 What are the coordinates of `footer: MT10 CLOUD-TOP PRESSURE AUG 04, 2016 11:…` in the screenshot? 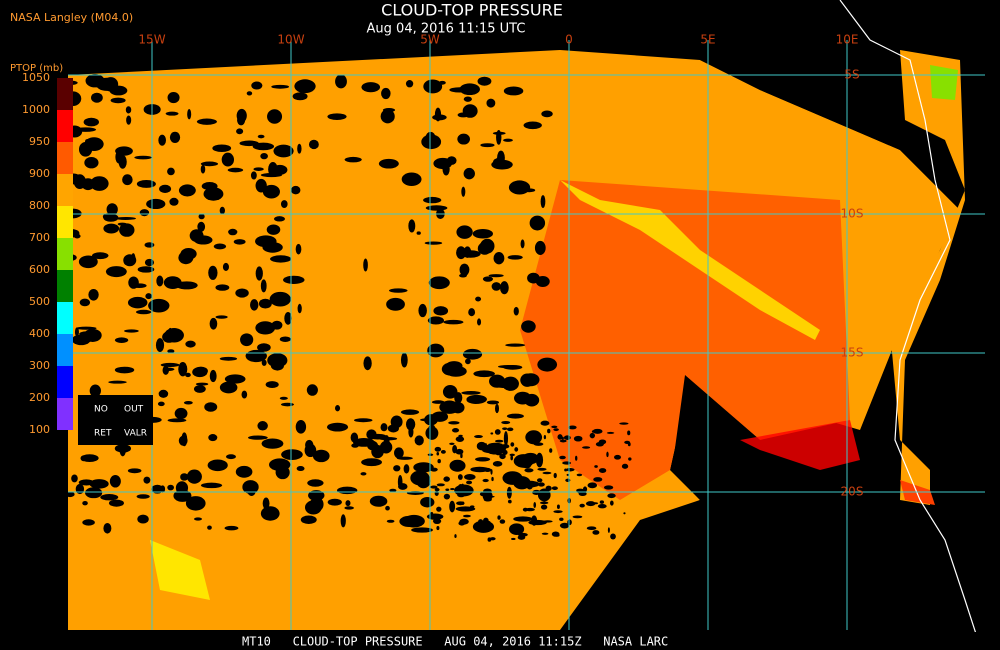 It's located at (455, 642).